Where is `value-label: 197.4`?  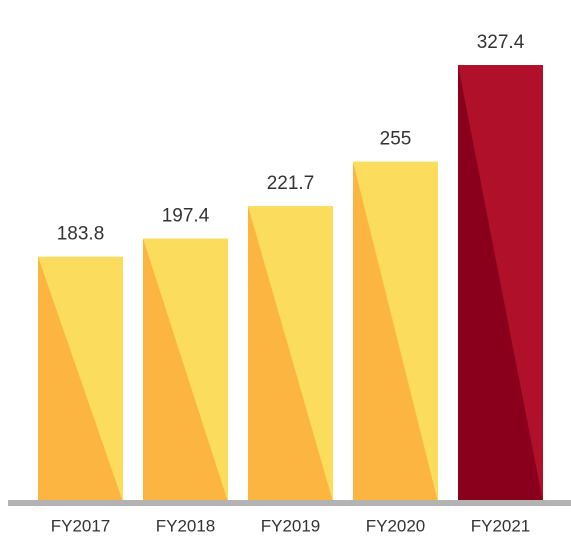
value-label: 197.4 is located at coordinates (186, 216).